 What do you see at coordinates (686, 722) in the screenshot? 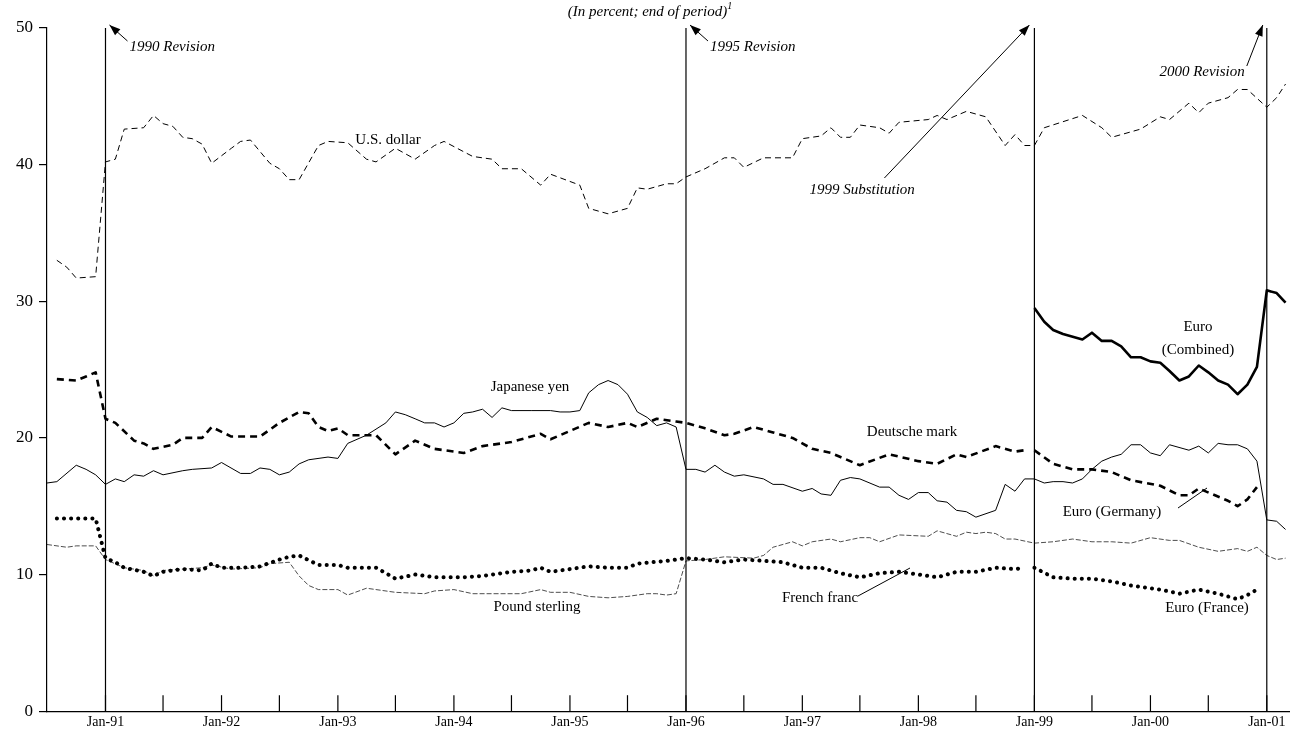
I see `x-tick-label: Jan-96` at bounding box center [686, 722].